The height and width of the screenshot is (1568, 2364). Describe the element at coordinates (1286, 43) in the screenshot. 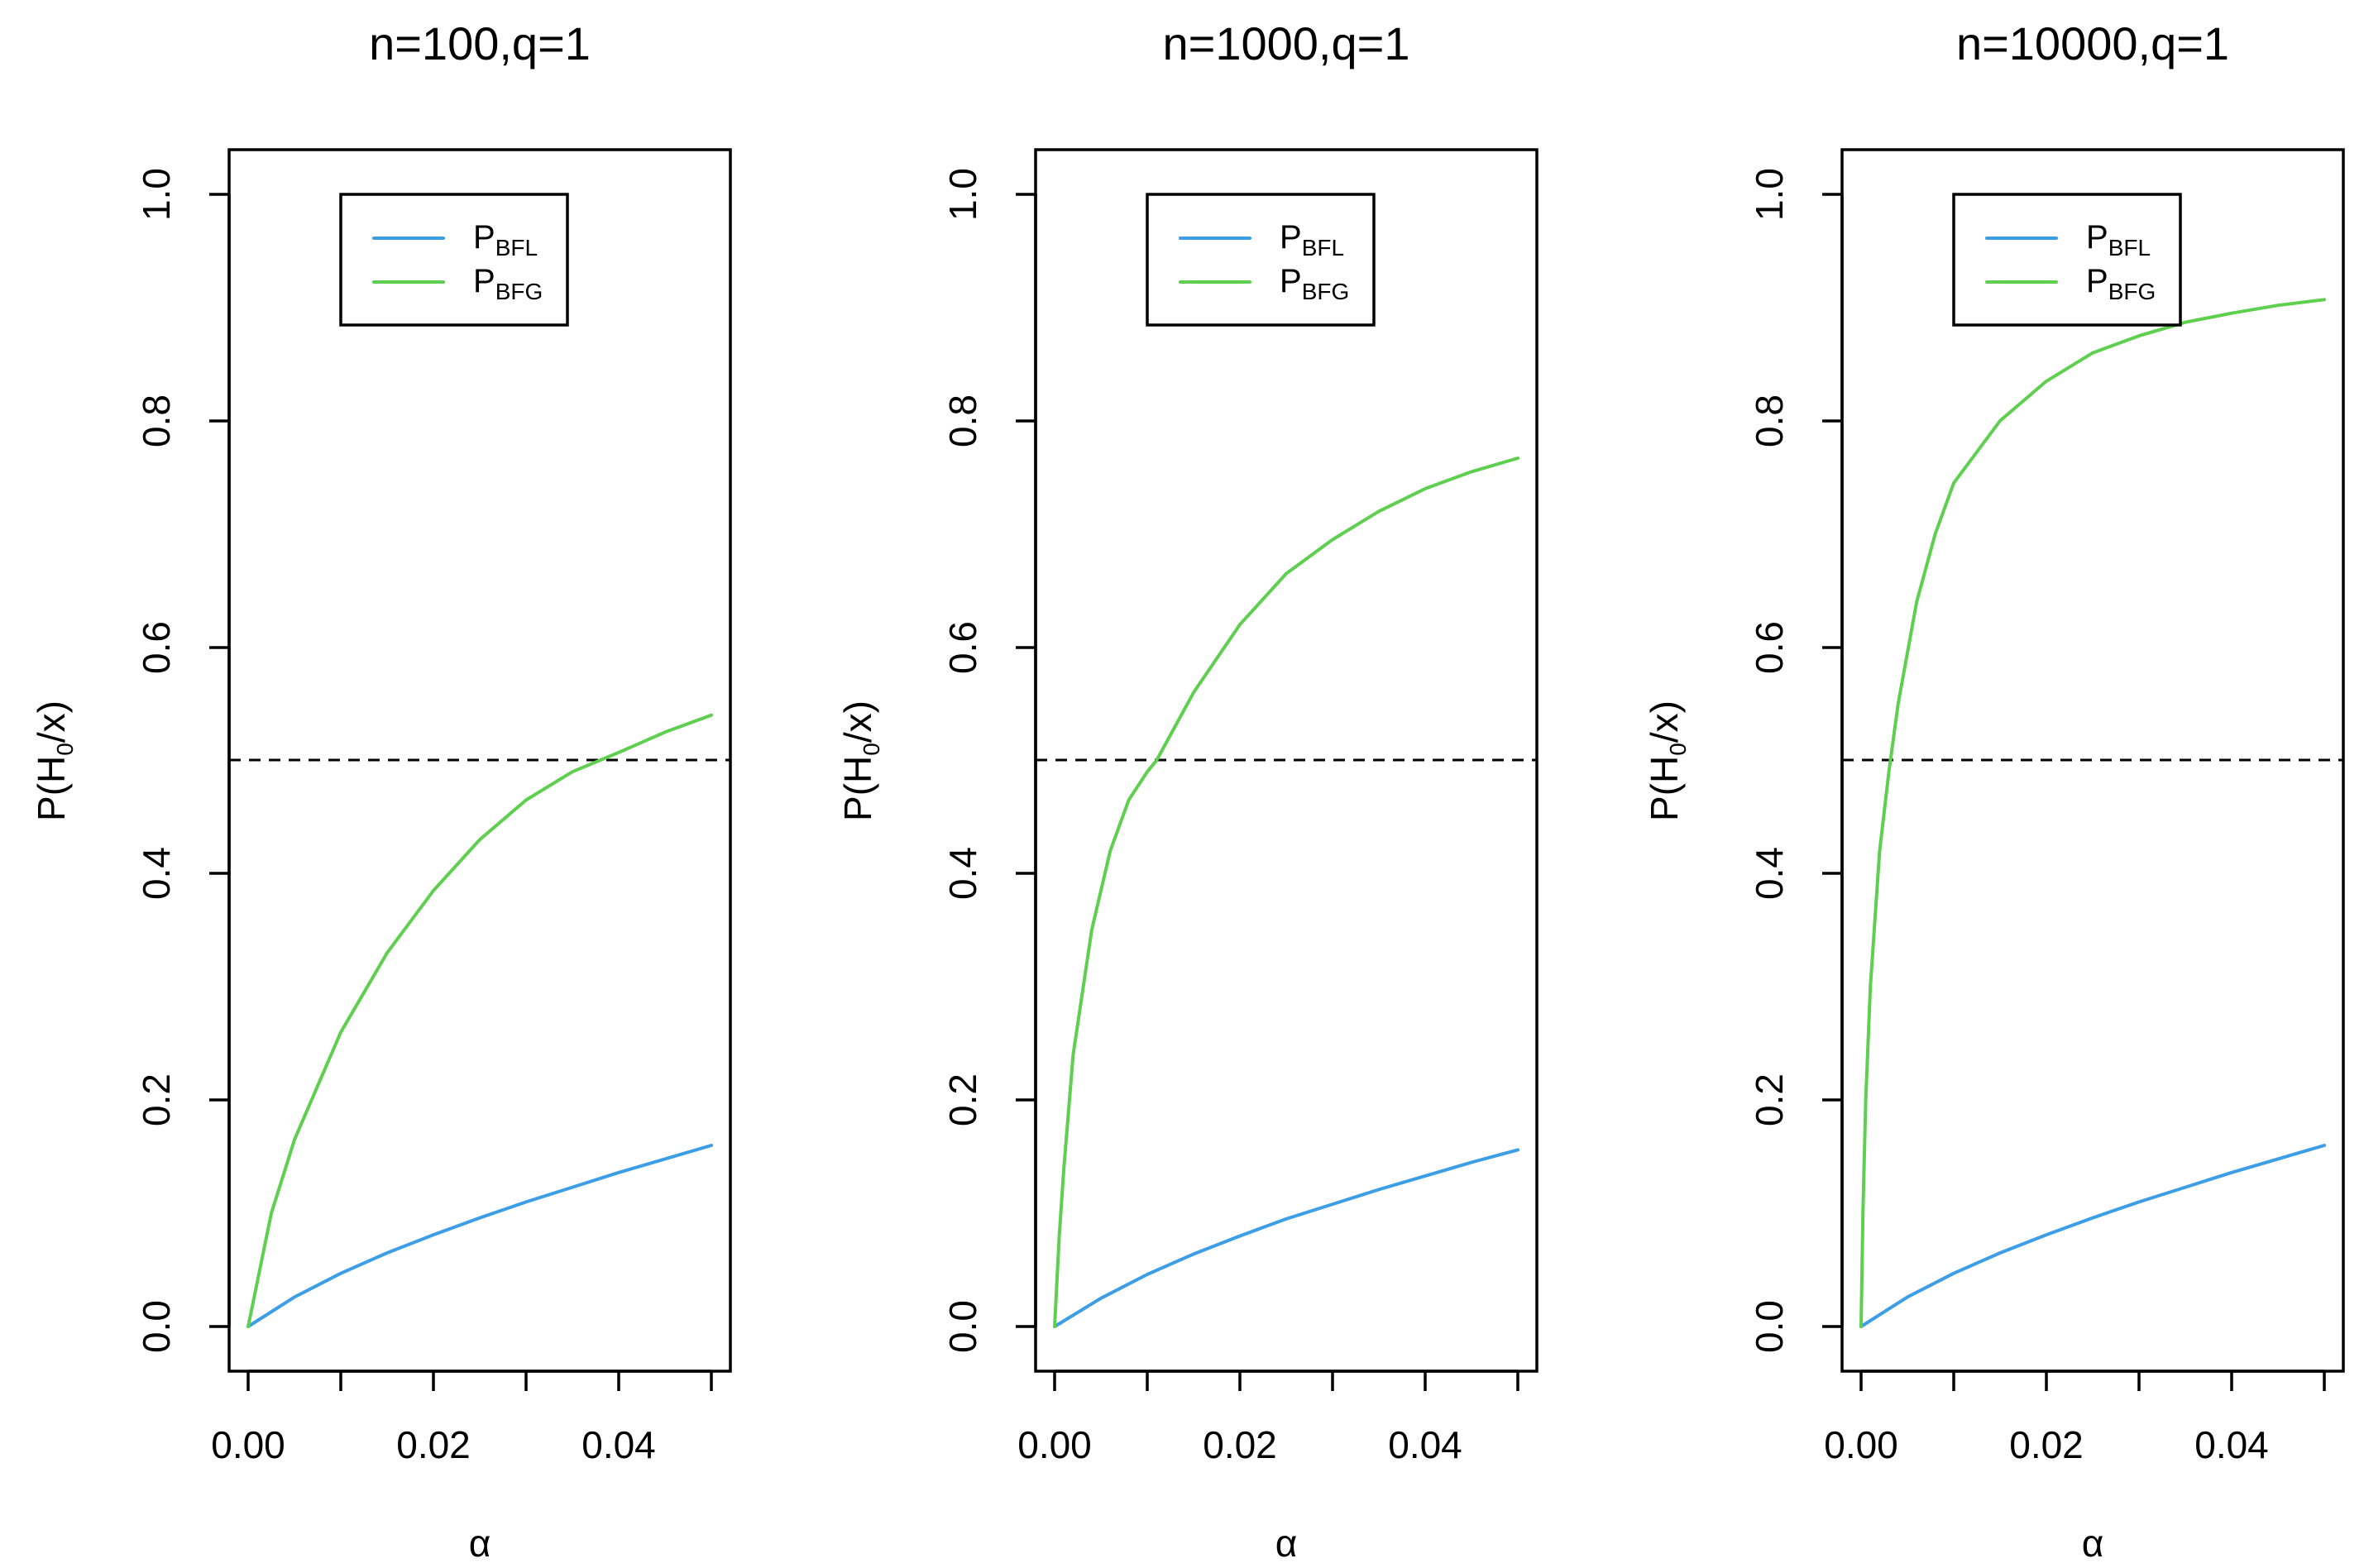

I see `panel-title: n=1000,q=1` at that location.